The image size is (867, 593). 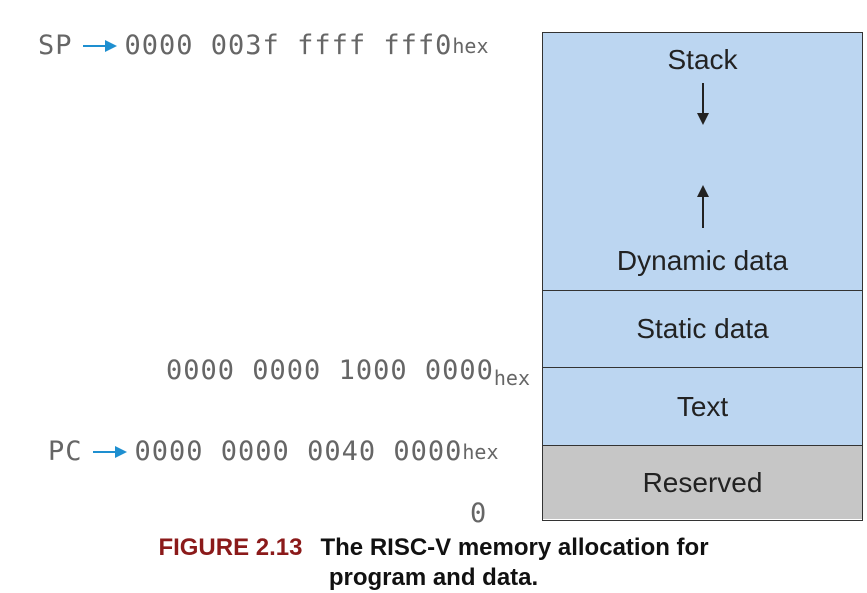 What do you see at coordinates (330, 370) in the screenshot?
I see `data-start-address: 0000 0000 1000 0000` at bounding box center [330, 370].